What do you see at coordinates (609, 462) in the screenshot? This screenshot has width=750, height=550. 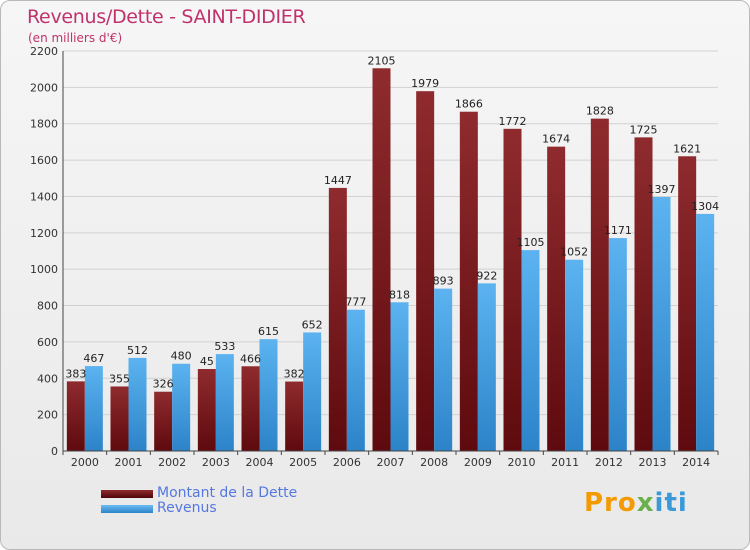 I see `x-tick-label: 2012` at bounding box center [609, 462].